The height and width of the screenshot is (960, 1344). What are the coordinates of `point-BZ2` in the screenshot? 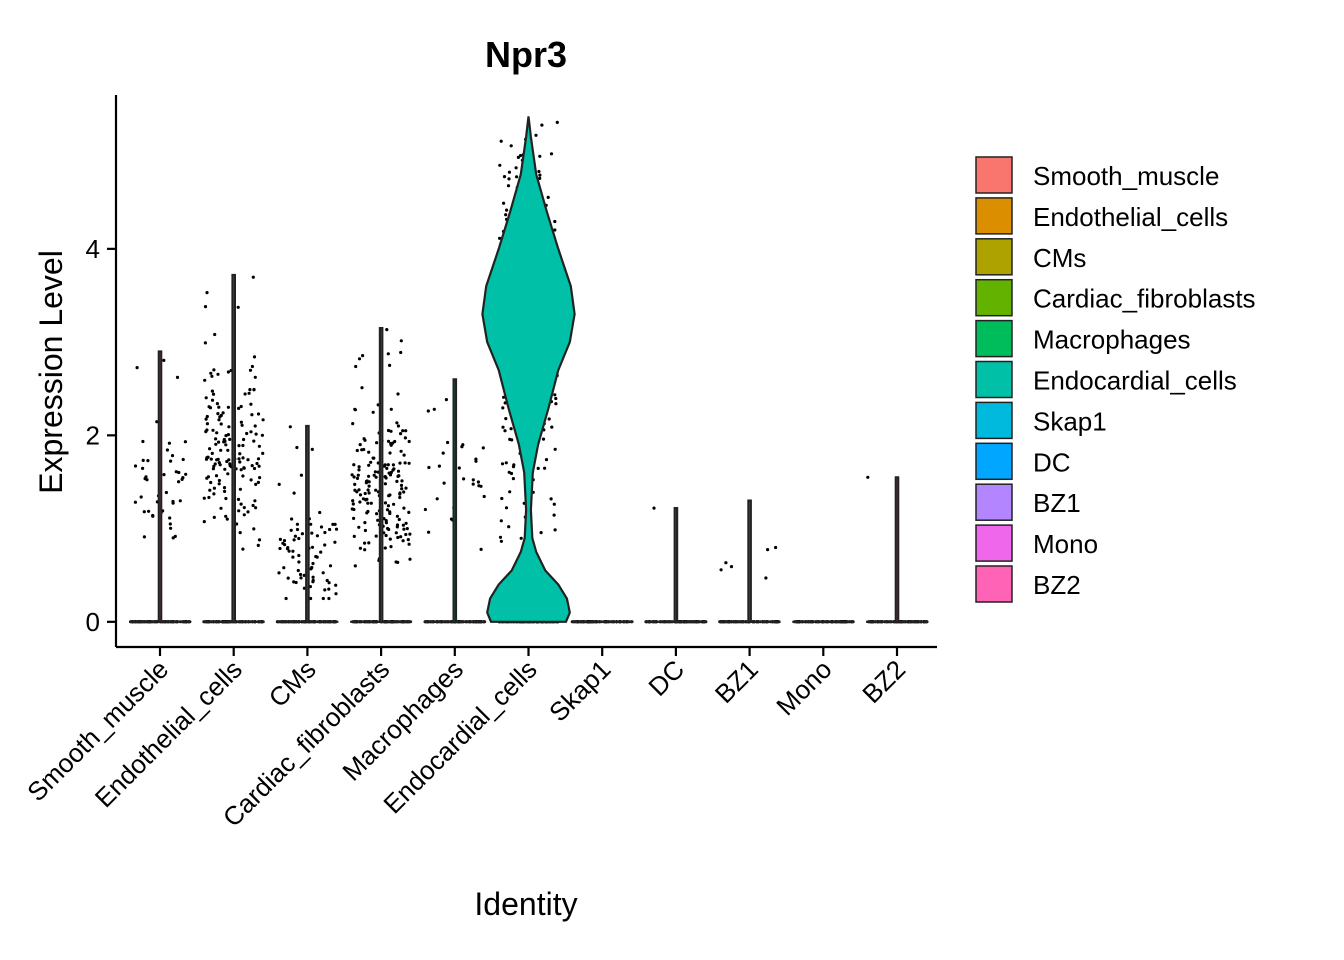 It's located at (868, 477).